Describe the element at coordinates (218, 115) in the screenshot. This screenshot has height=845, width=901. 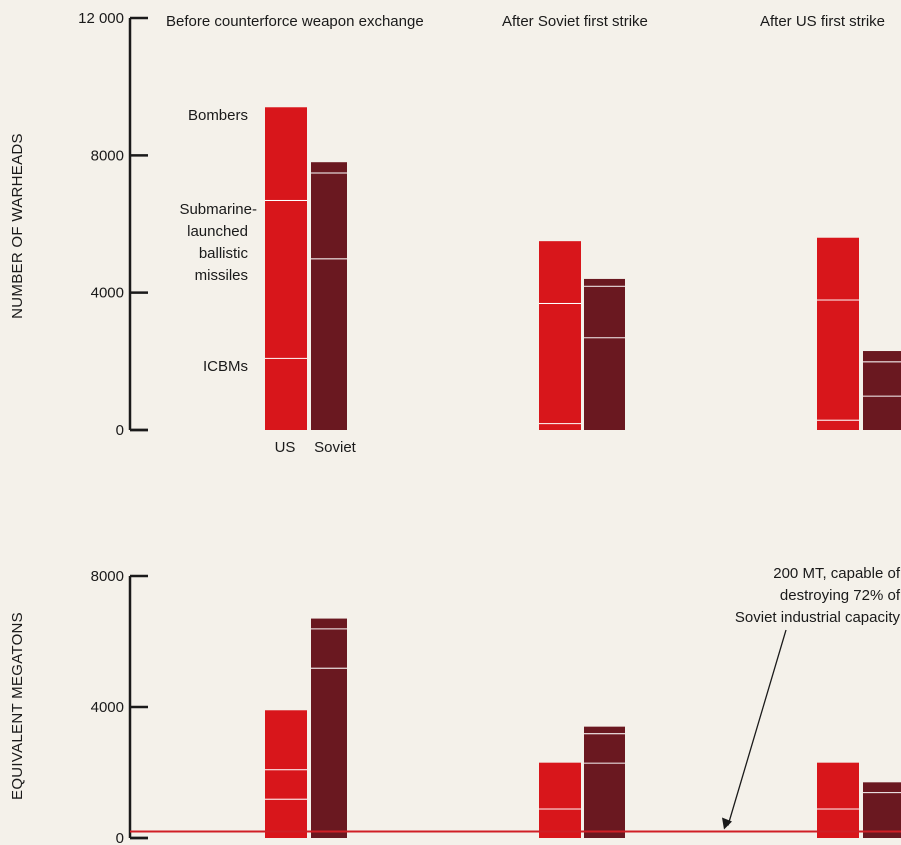
I see `label-bombers: Bombers` at that location.